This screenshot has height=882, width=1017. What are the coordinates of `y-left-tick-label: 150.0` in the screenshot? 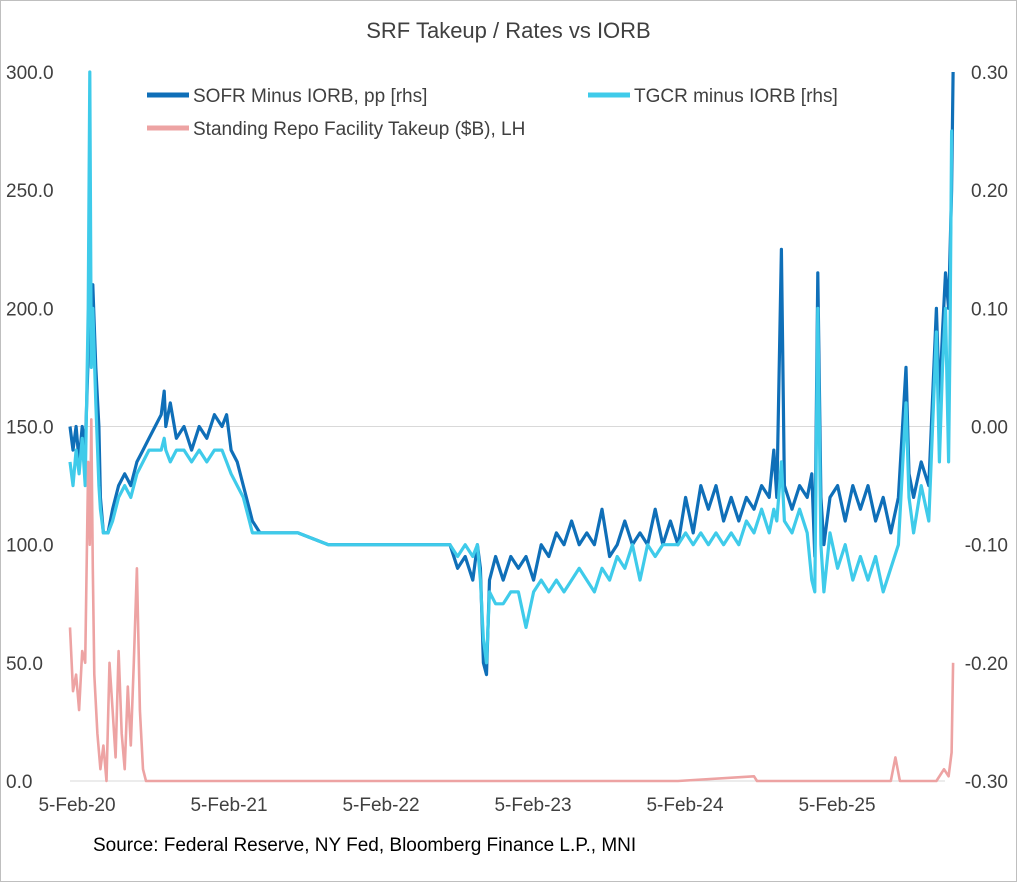 It's located at (30, 428).